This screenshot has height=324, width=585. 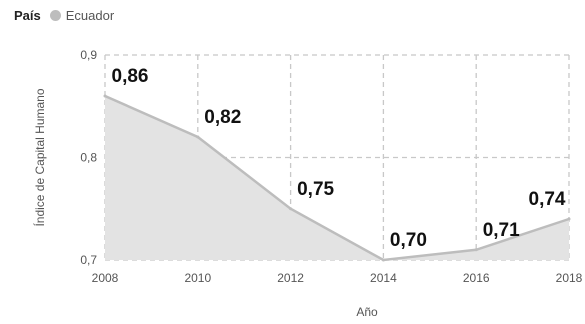 What do you see at coordinates (569, 278) in the screenshot?
I see `x-tick-label: 2018` at bounding box center [569, 278].